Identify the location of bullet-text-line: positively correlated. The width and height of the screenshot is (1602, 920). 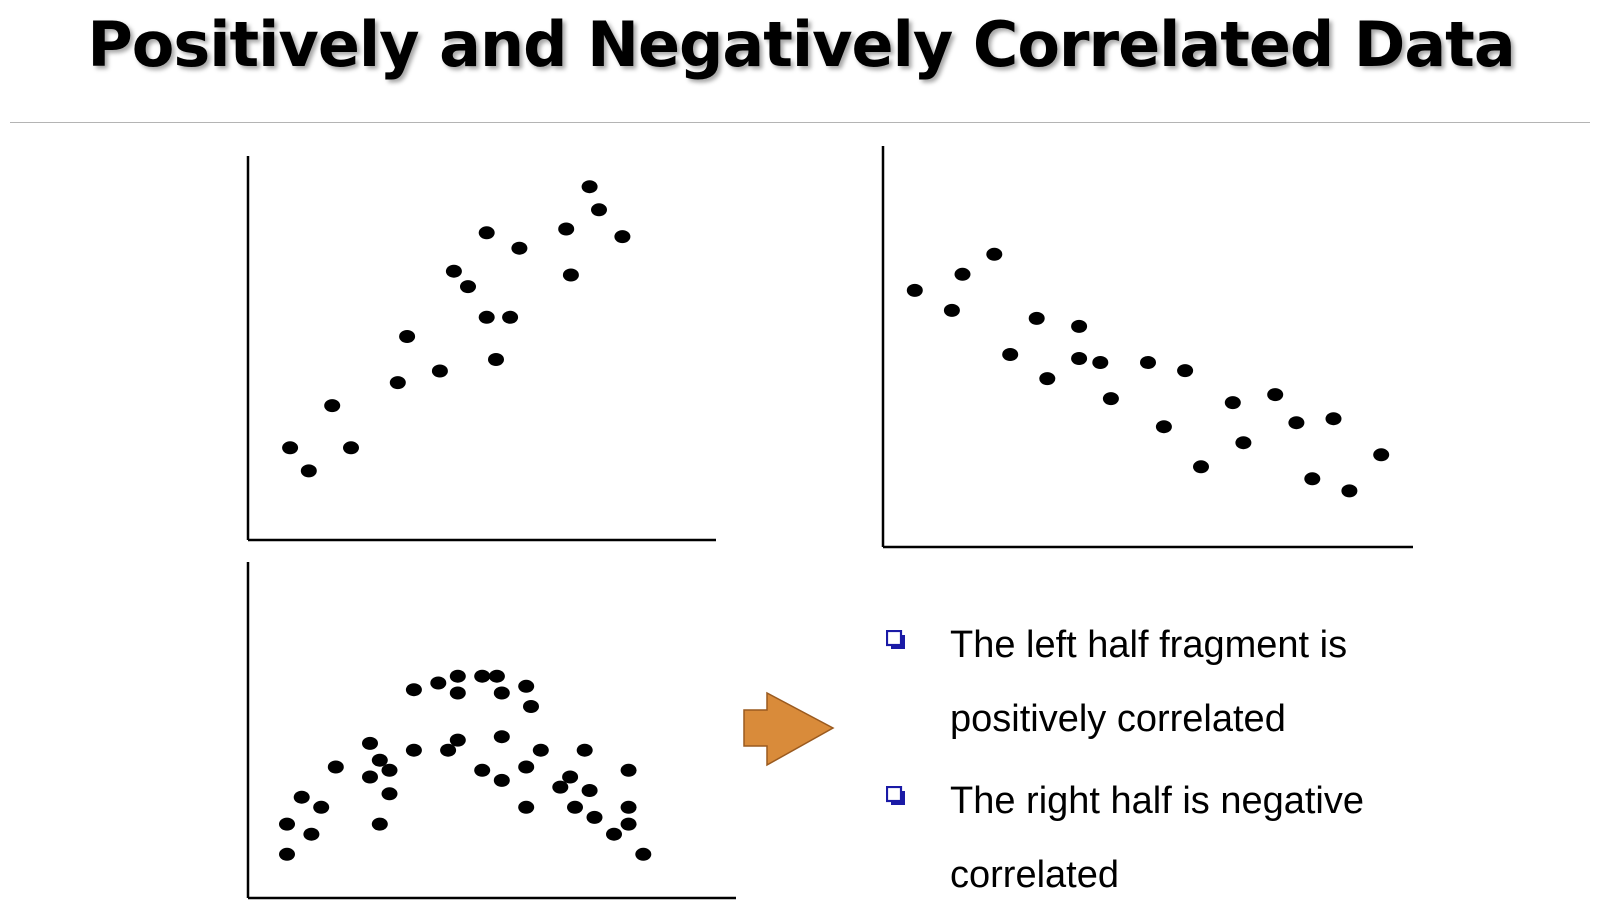
(1118, 719).